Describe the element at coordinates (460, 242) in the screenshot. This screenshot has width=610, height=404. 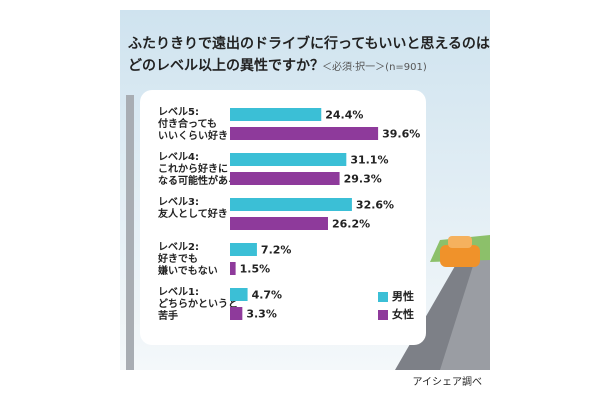
I see `car-roof` at that location.